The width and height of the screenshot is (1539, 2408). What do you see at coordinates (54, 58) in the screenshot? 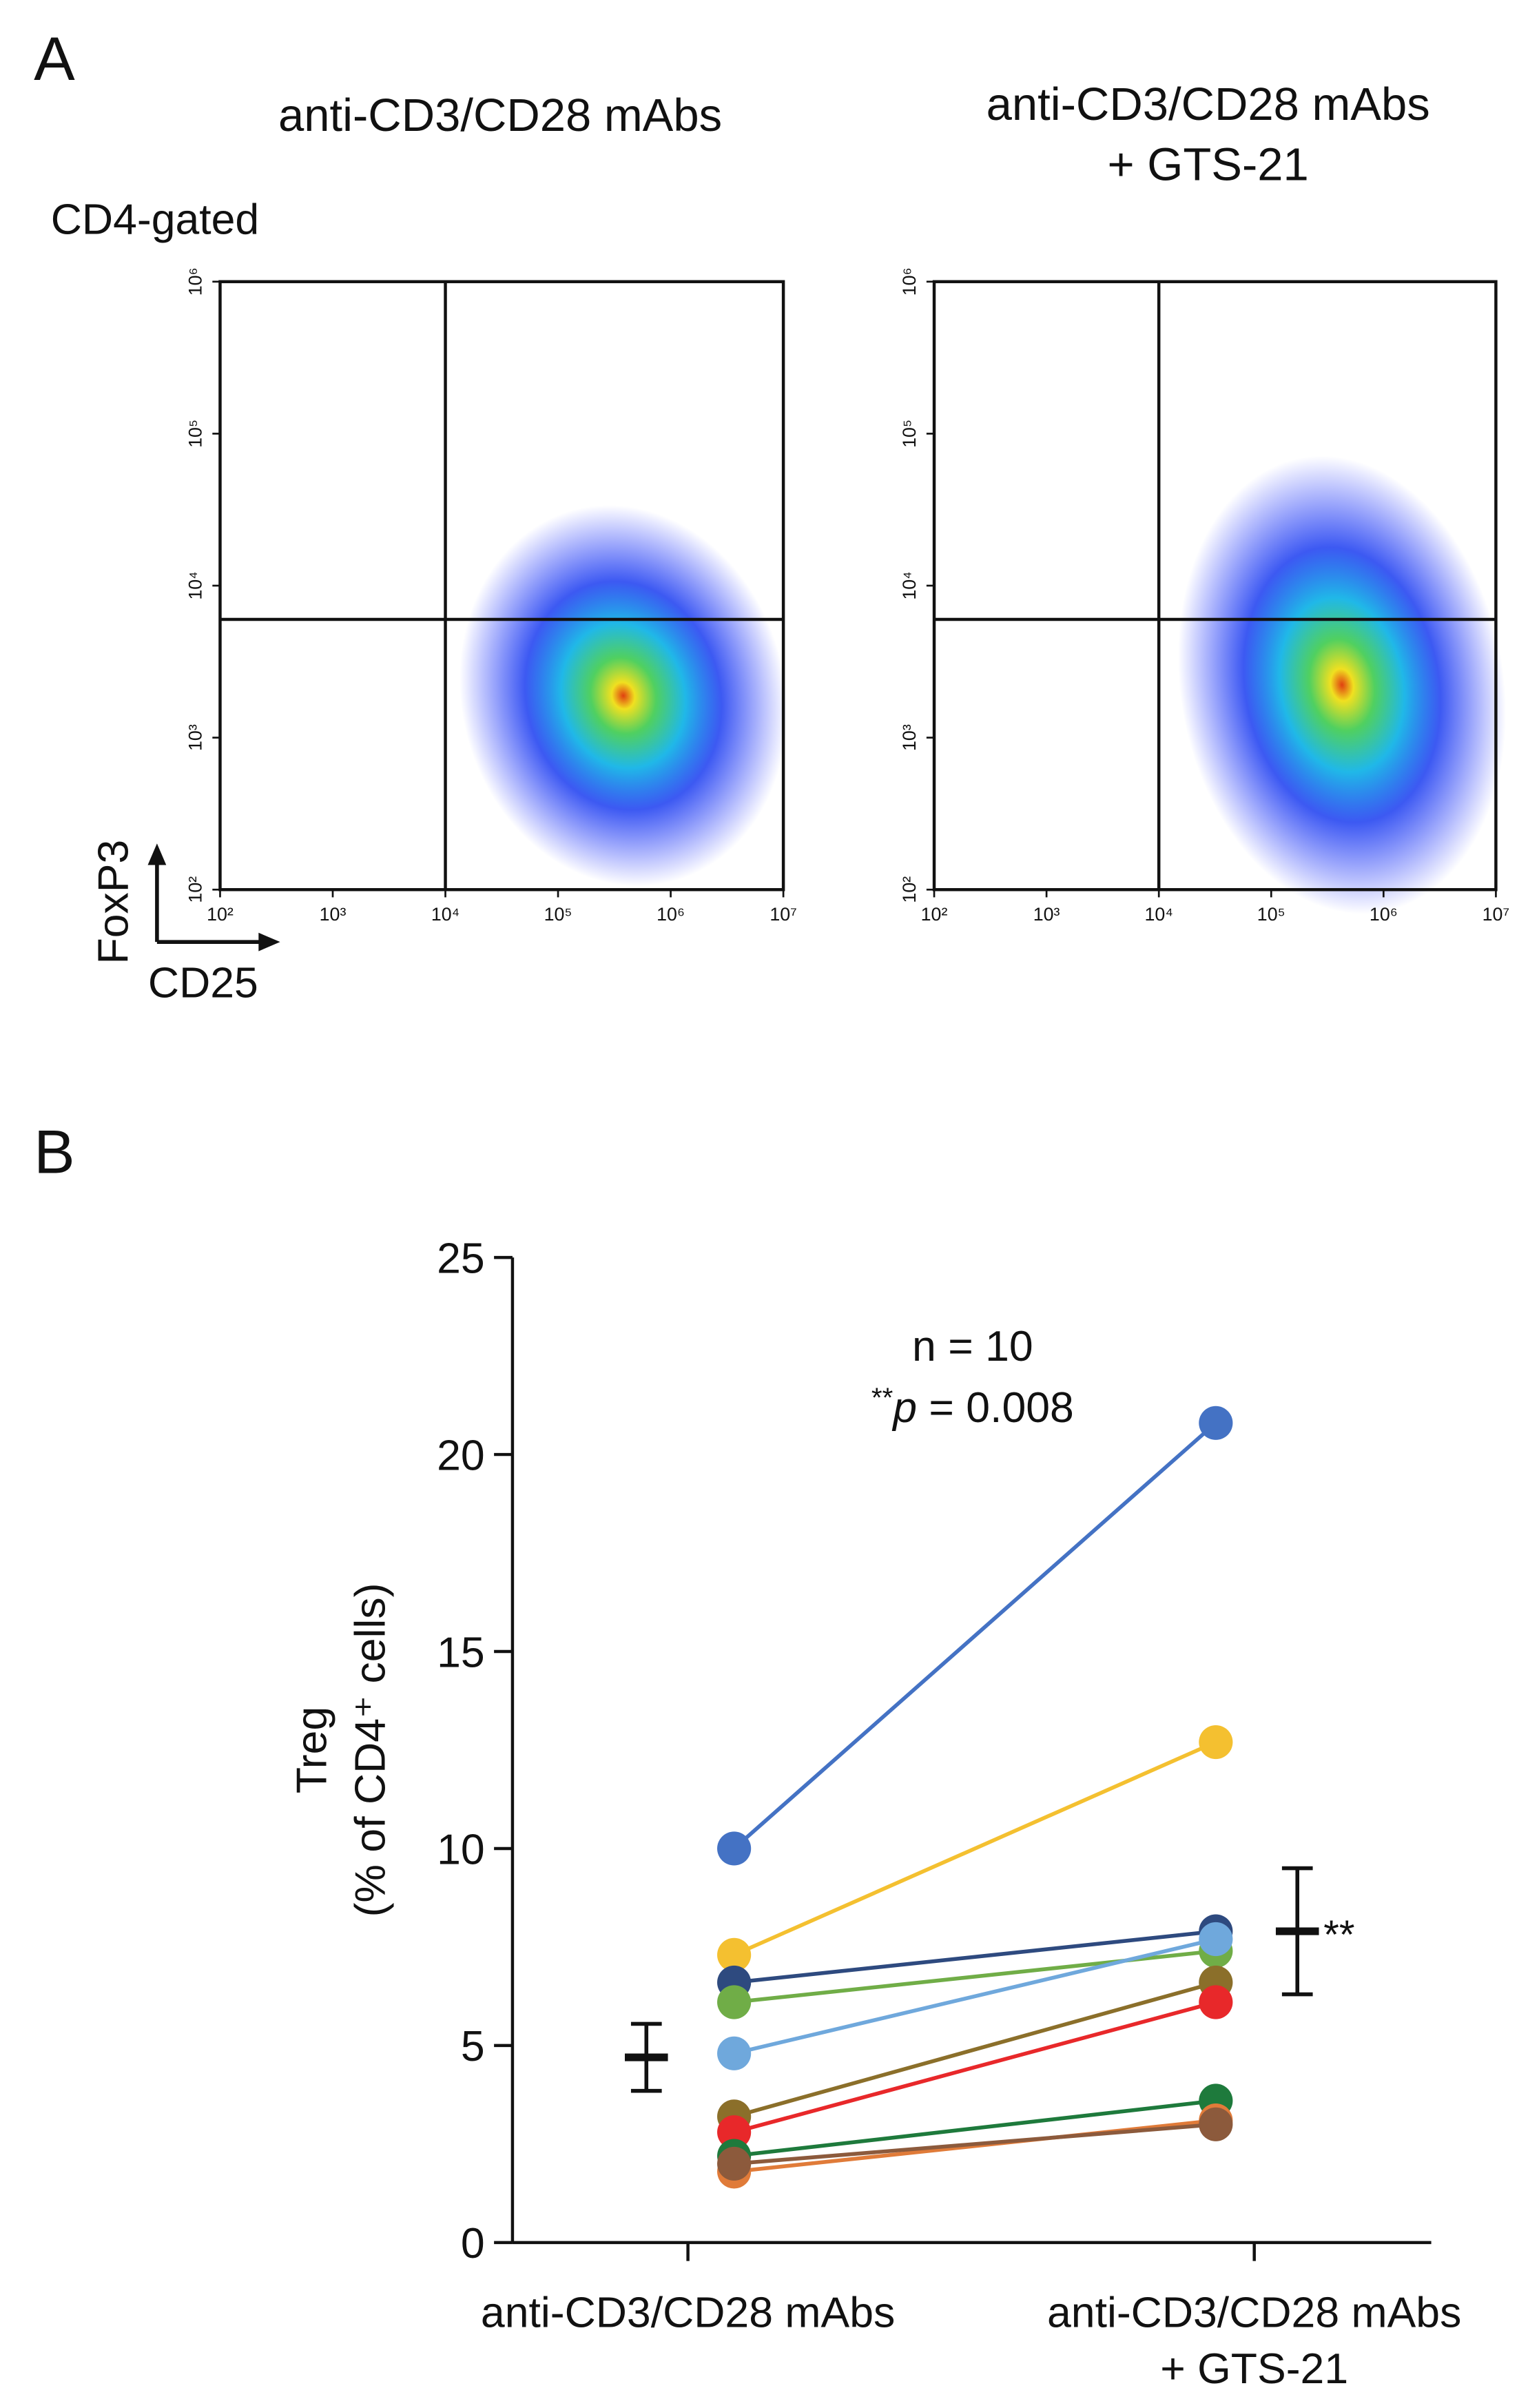
I see `panel-label: A` at bounding box center [54, 58].